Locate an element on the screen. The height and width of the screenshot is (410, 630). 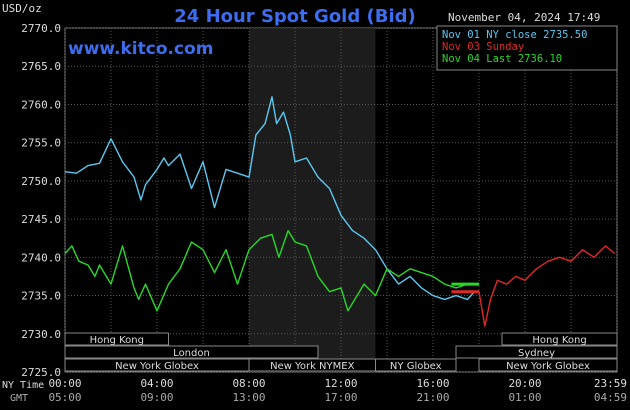
x-tick-ny: 16:00 is located at coordinates (432, 383).